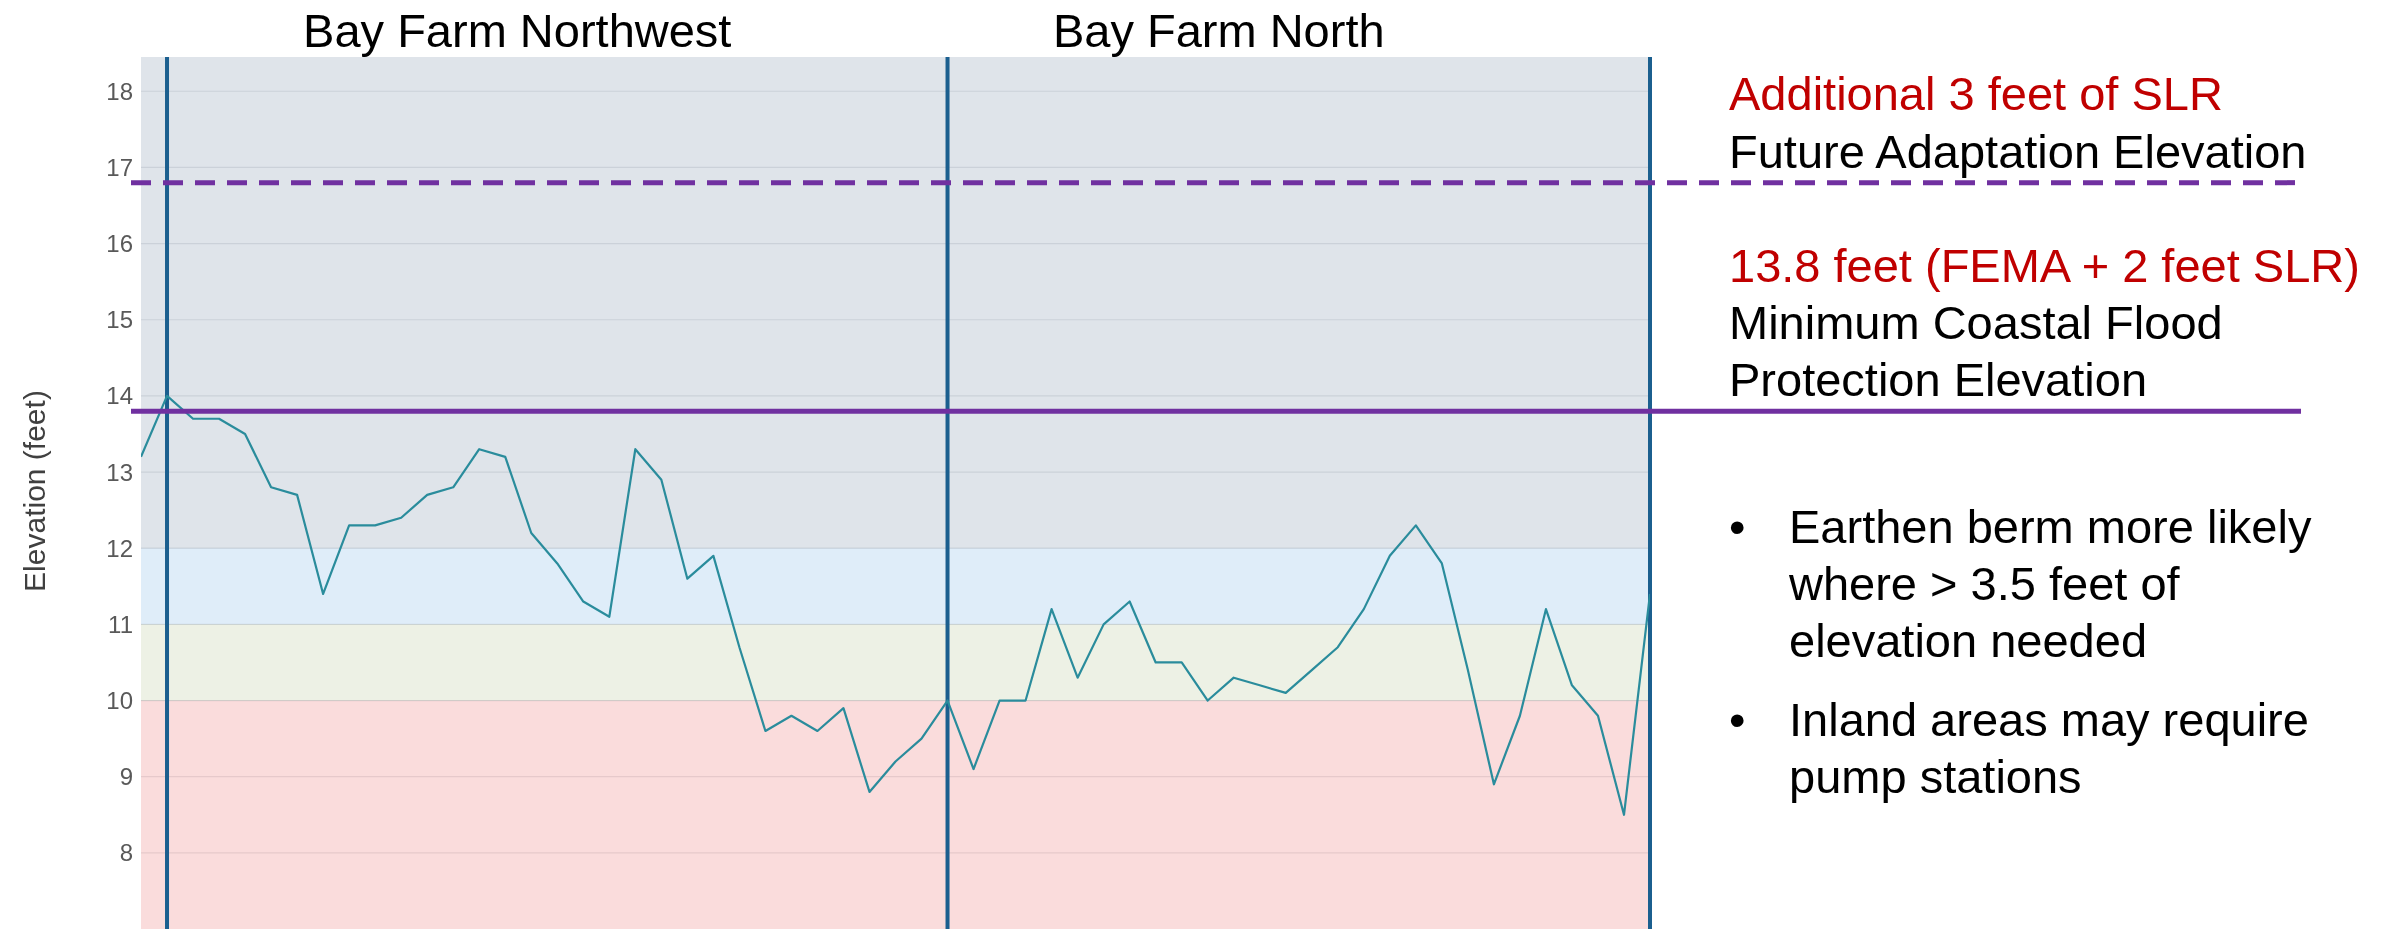 The width and height of the screenshot is (2399, 938). What do you see at coordinates (517, 31) in the screenshot?
I see `text: Bay Farm Northwest` at bounding box center [517, 31].